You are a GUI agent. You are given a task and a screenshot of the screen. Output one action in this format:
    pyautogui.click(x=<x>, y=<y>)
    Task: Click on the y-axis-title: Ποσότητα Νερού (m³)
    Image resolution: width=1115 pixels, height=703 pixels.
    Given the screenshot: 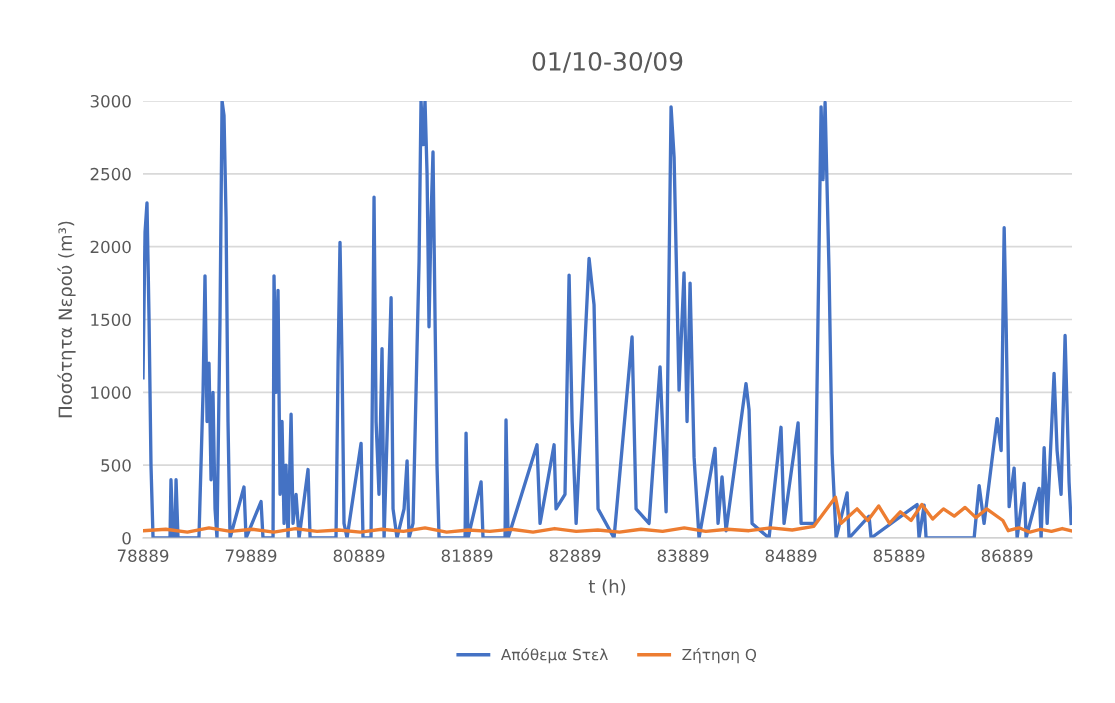 What is the action you would take?
    pyautogui.click(x=66, y=319)
    